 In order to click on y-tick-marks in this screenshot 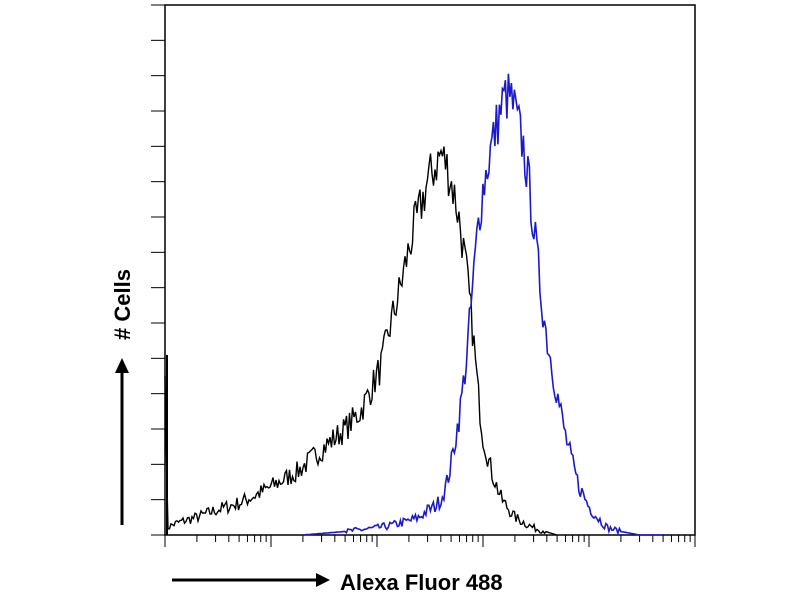, I will do `click(158, 270)`.